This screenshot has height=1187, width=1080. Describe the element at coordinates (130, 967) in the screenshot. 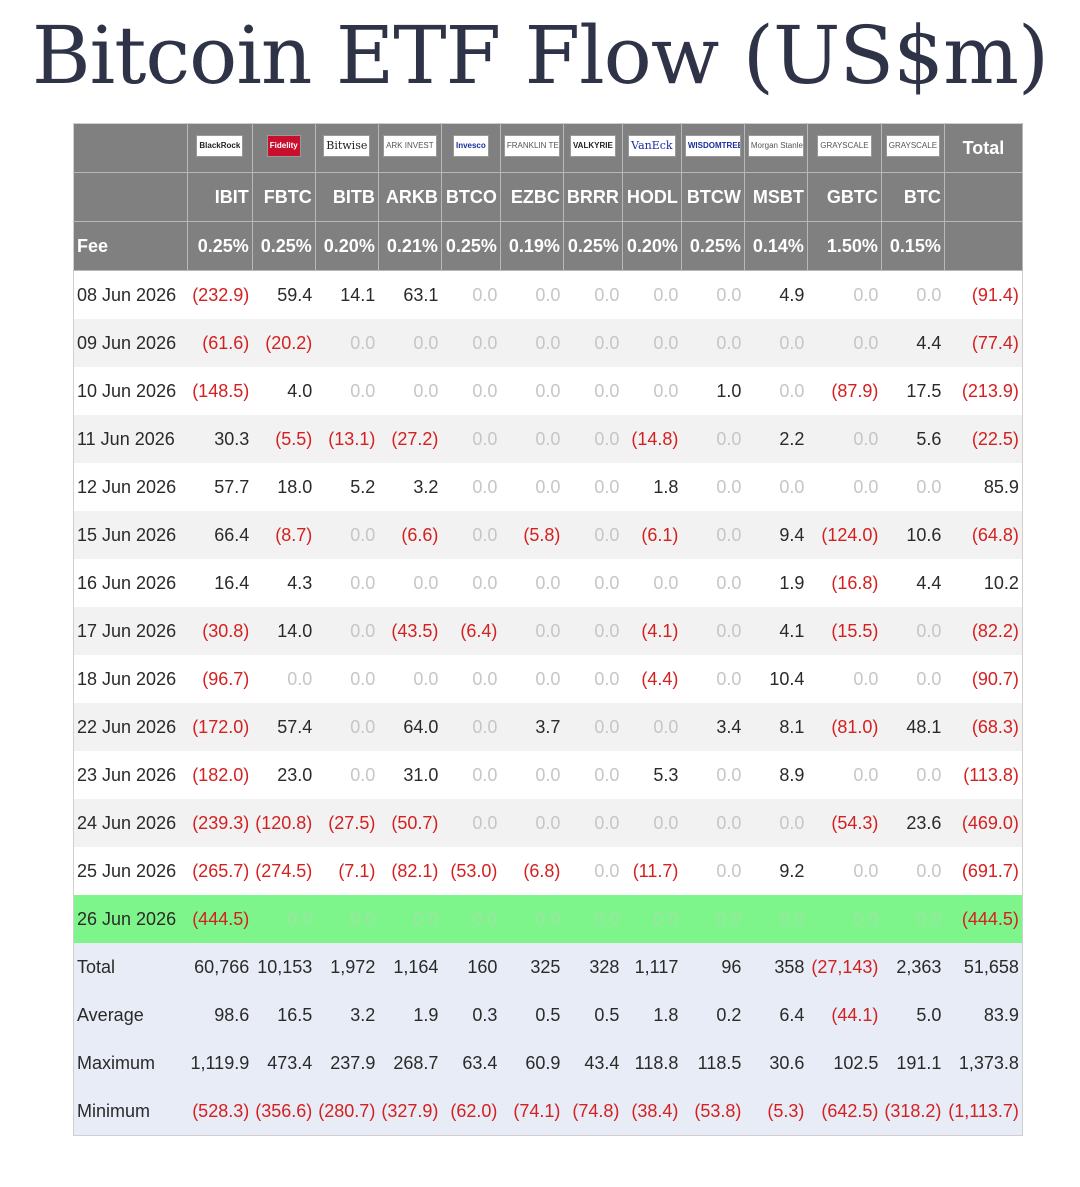

I see `summary-label: Total` at that location.